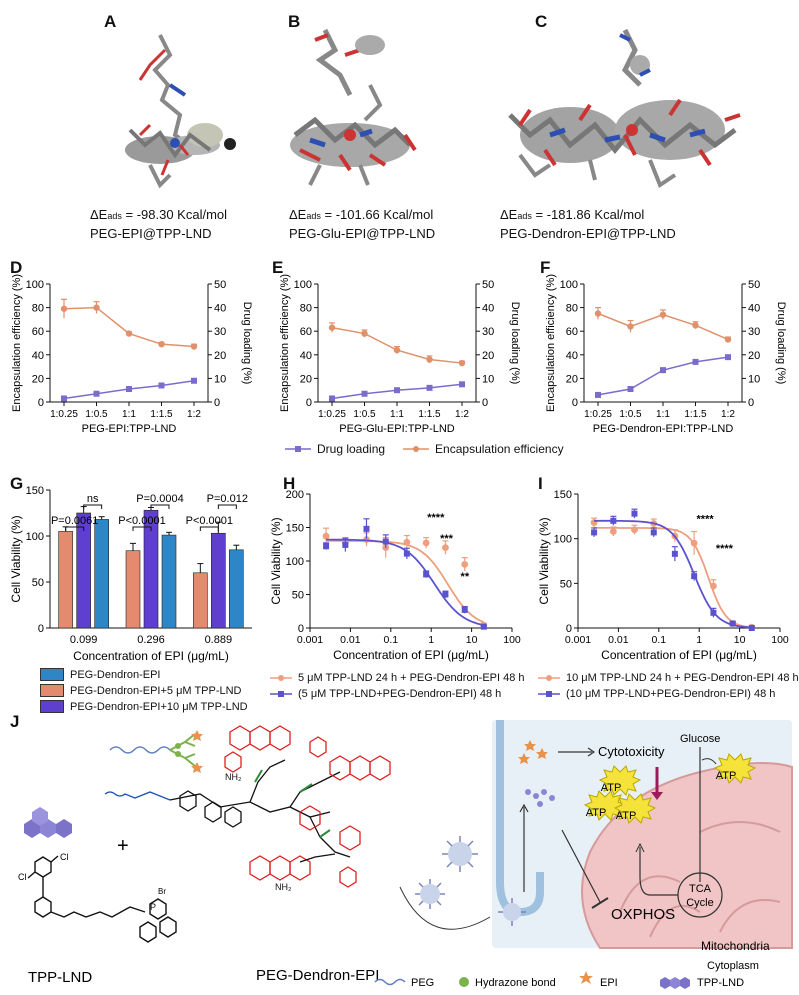  What do you see at coordinates (754, 332) in the screenshot?
I see `y2-tick-label: 30` at bounding box center [754, 332].